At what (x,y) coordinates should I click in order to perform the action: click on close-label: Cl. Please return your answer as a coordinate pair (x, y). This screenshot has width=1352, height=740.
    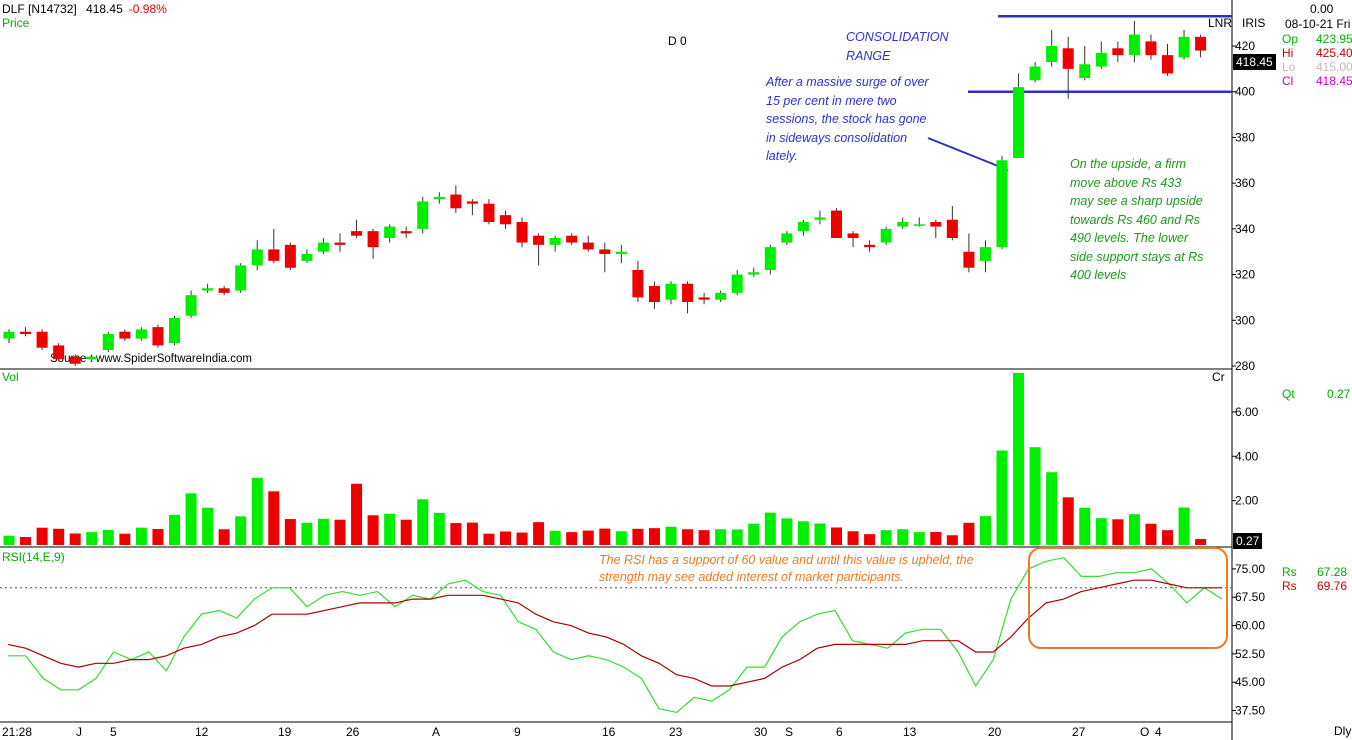
    Looking at the image, I should click on (1288, 81).